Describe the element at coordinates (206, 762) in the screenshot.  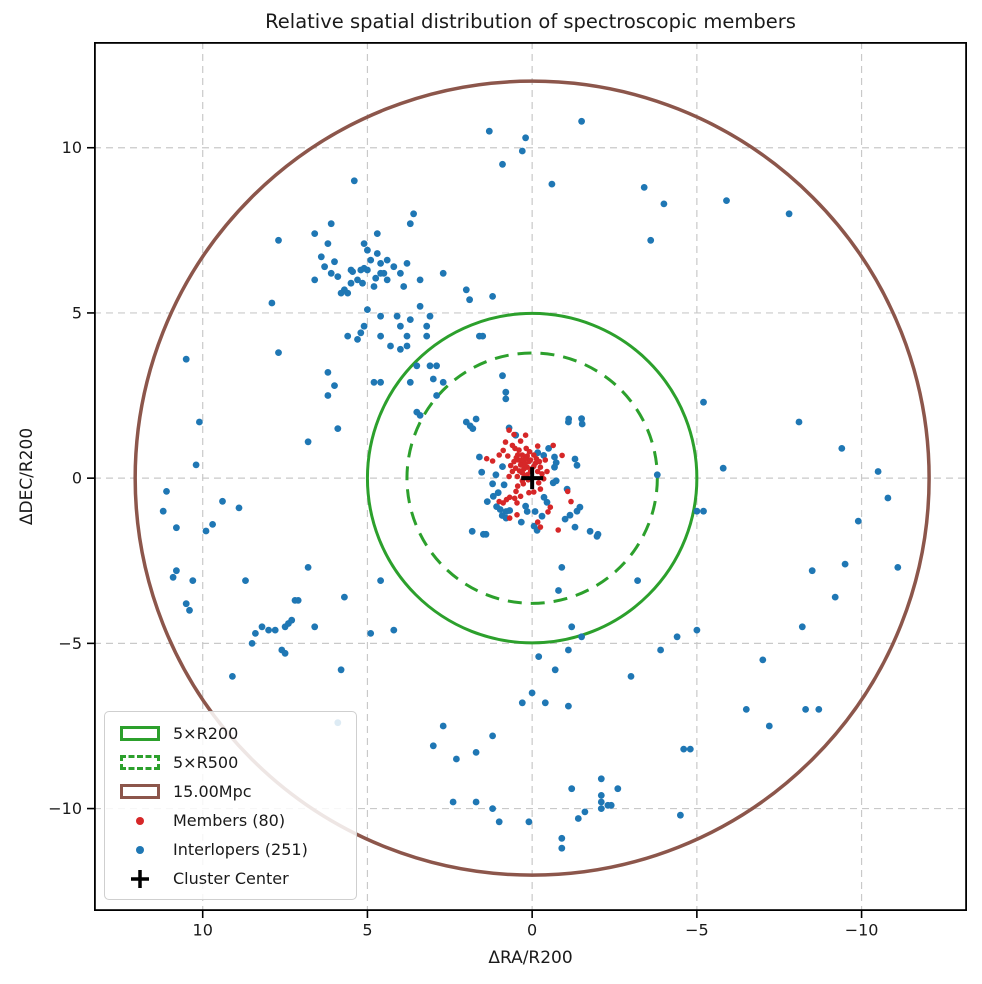
I see `legend-label: 5×R500` at that location.